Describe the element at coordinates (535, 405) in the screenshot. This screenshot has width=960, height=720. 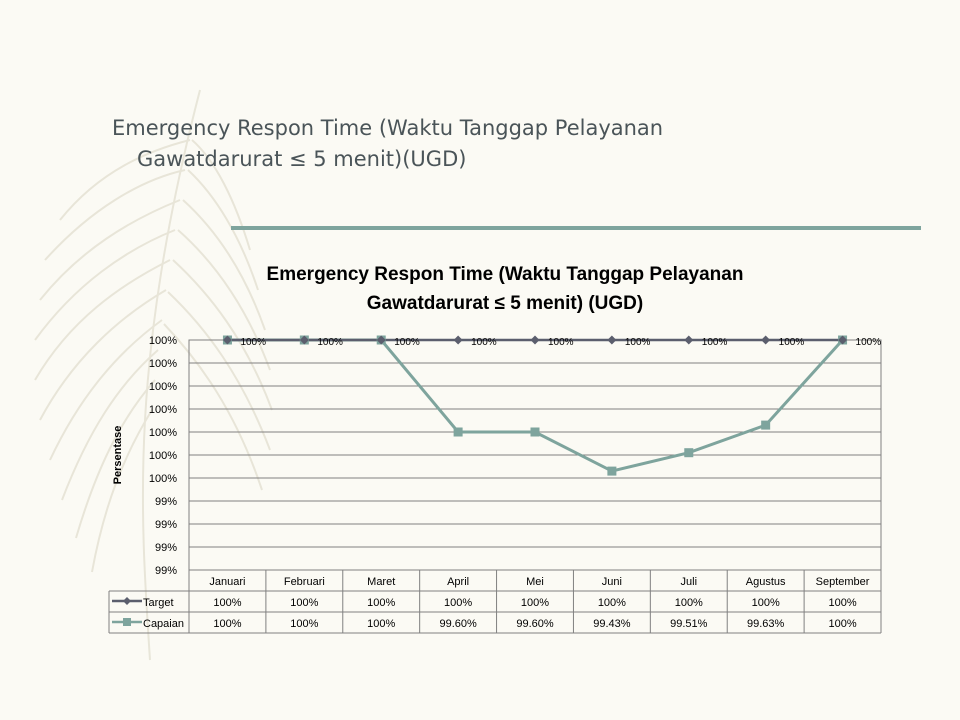
I see `series-line-capaian` at that location.